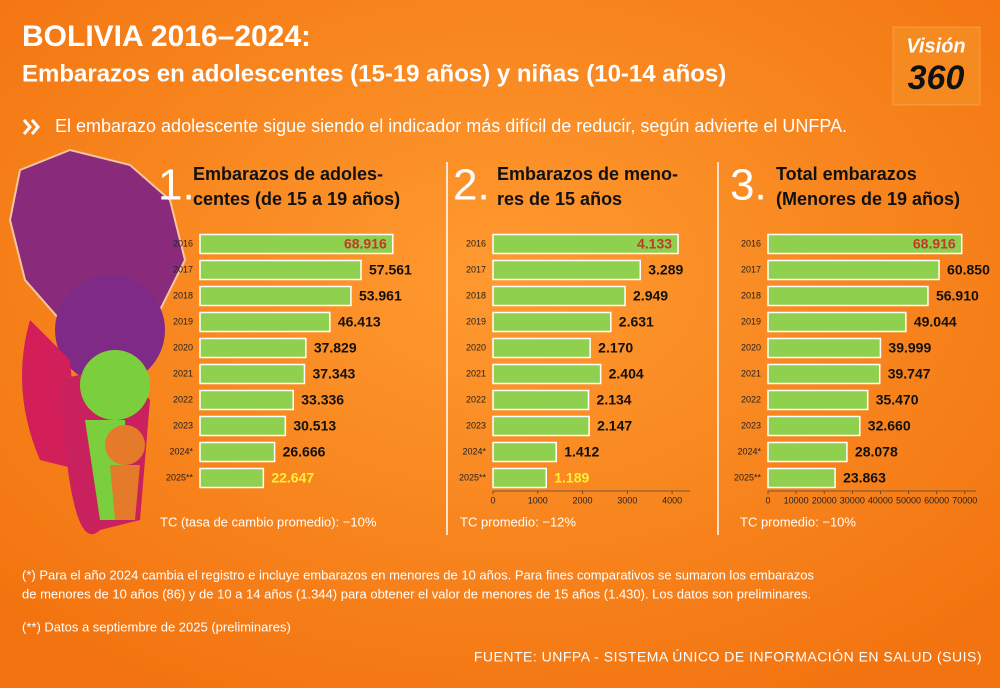 The width and height of the screenshot is (1000, 688). What do you see at coordinates (864, 478) in the screenshot?
I see `value-label: 23.863` at bounding box center [864, 478].